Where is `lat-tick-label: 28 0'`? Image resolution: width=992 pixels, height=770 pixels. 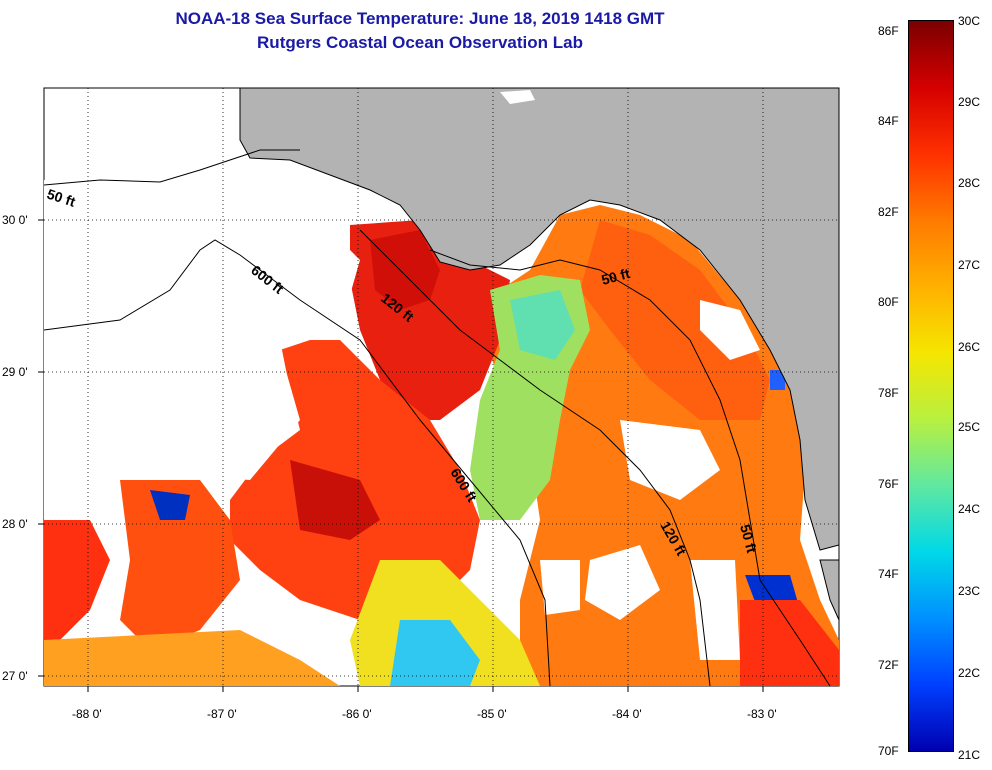 lat-tick-label: 28 0' is located at coordinates (15, 524).